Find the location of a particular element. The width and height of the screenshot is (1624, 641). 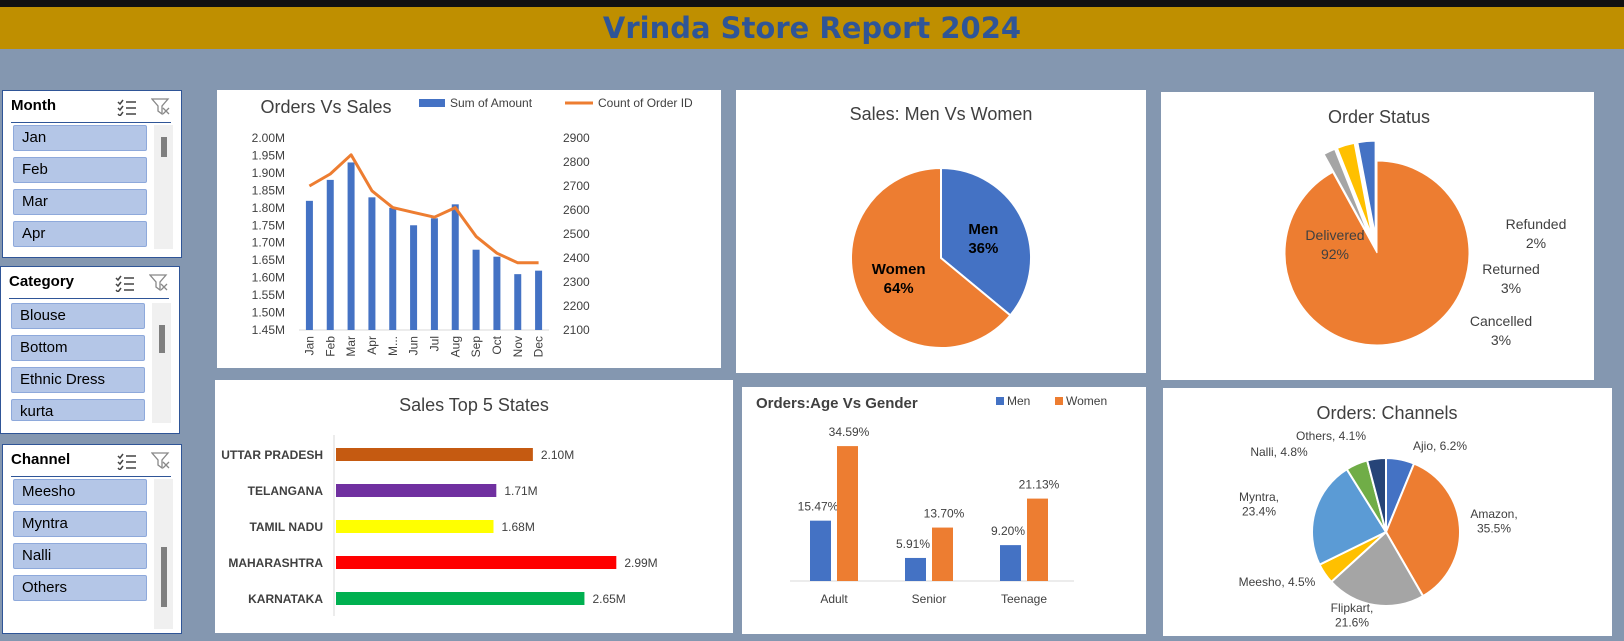

top-strip is located at coordinates (812, 3).